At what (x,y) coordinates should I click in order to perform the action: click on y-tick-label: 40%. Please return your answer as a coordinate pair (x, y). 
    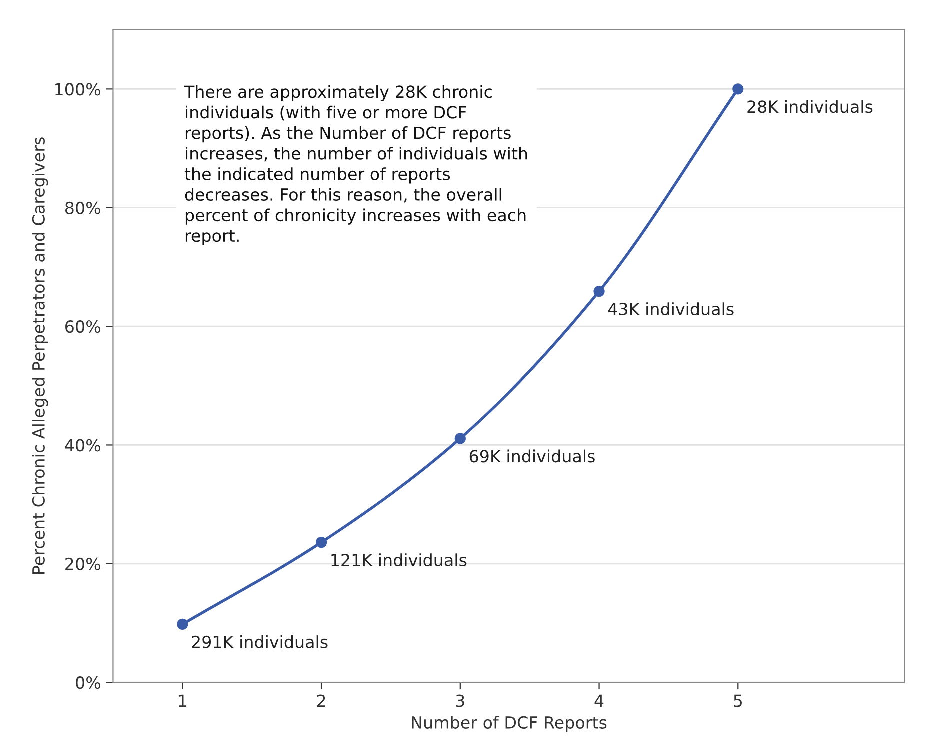
    Looking at the image, I should click on (82, 445).